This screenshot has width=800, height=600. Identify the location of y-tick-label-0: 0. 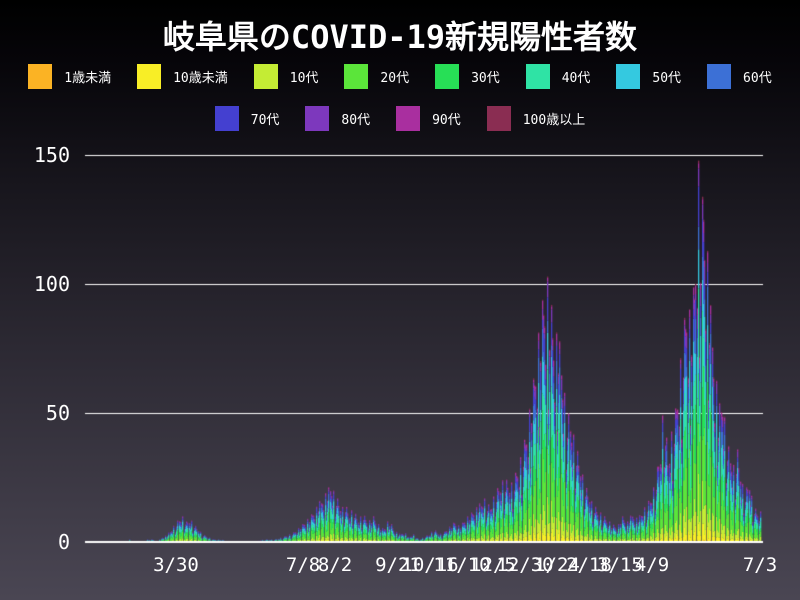
(63, 542).